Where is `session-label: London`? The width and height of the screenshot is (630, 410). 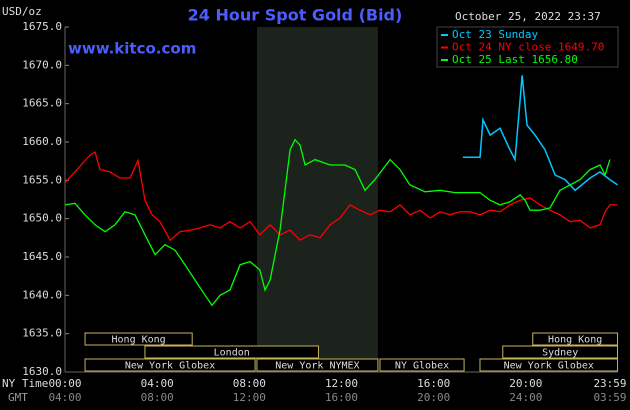
session-label: London is located at coordinates (232, 353).